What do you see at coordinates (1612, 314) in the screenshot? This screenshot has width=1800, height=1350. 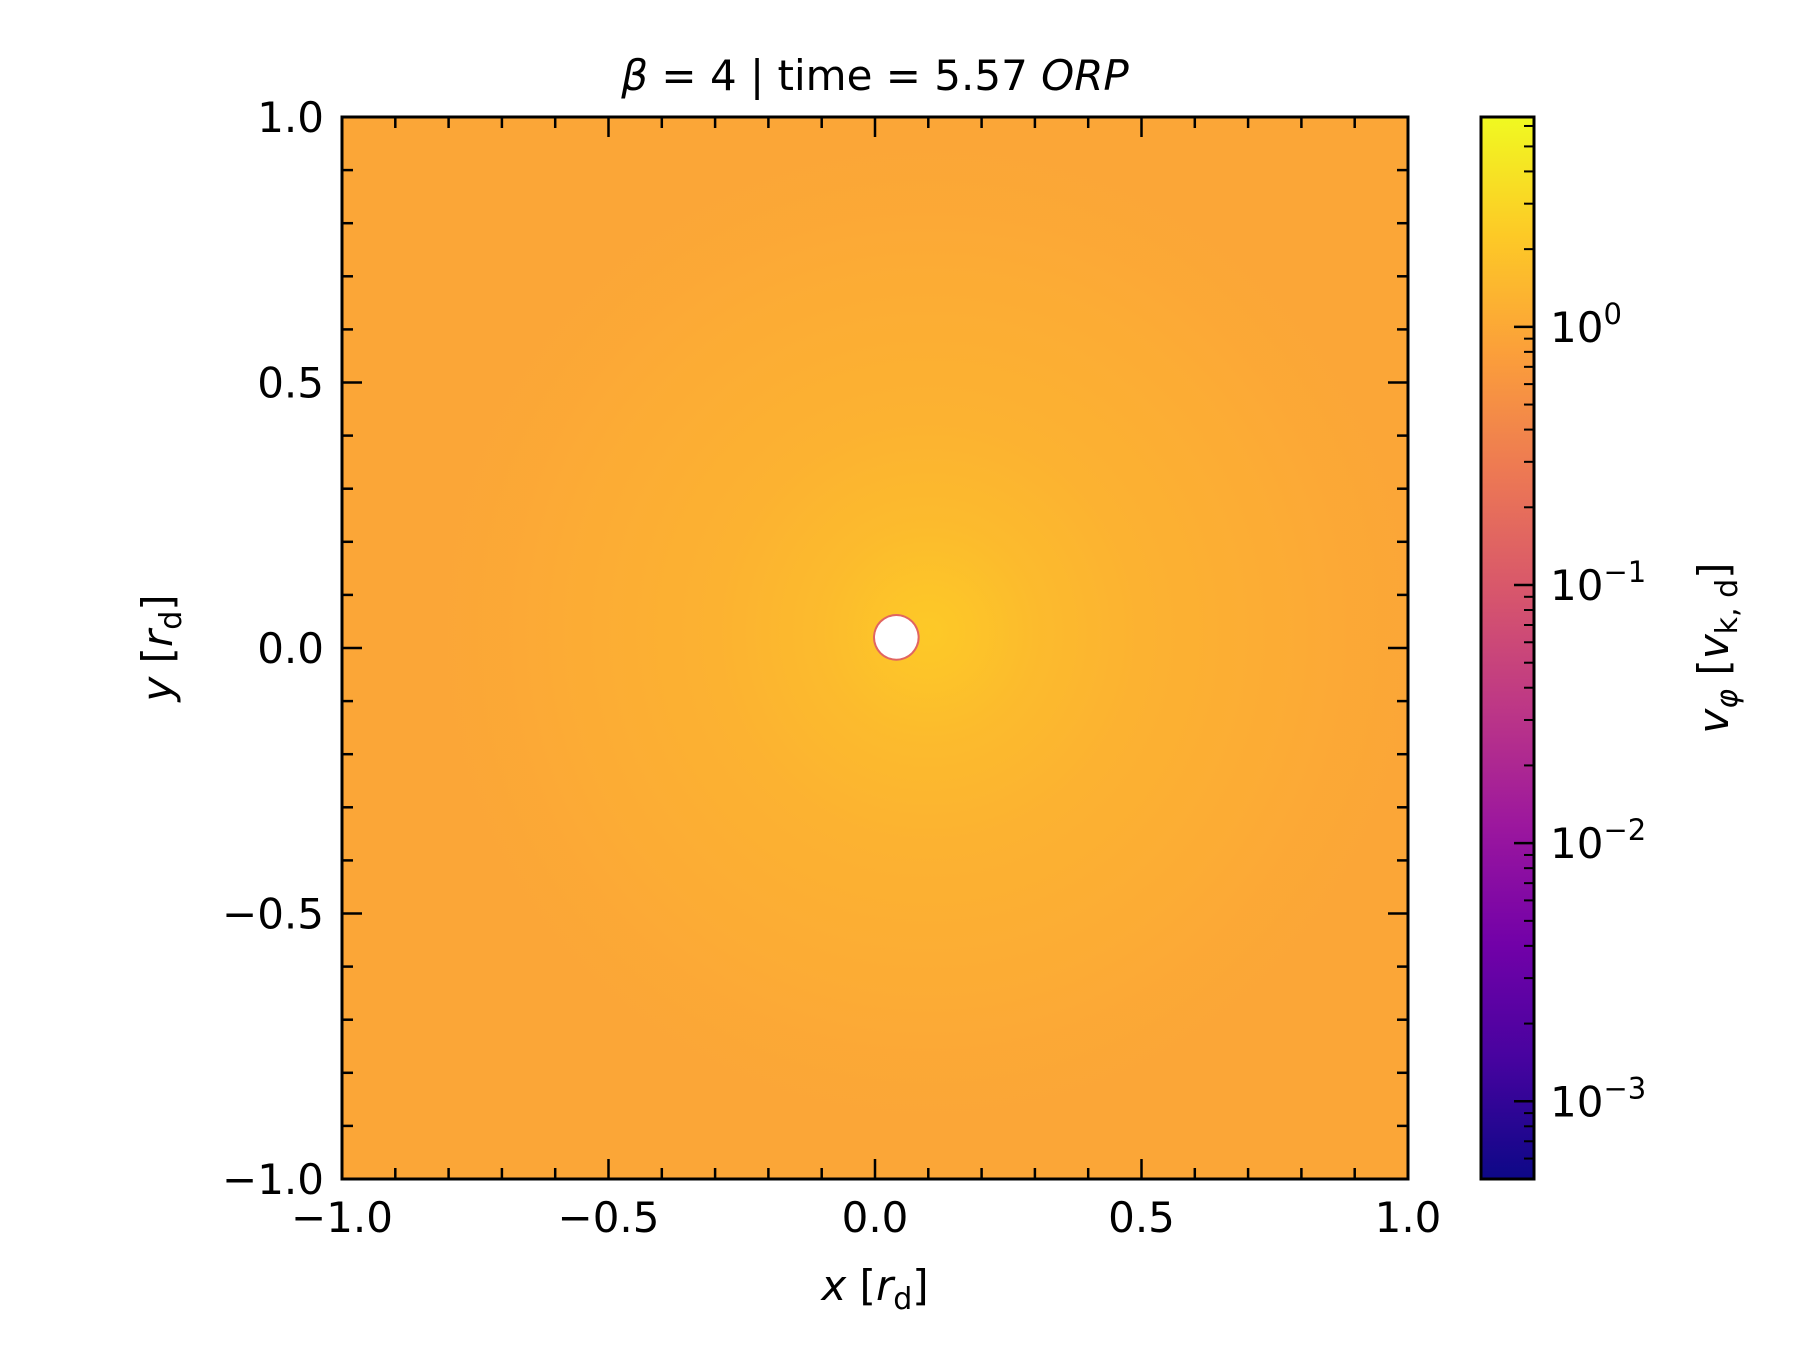 I see `colorbar-tick-exp: 0` at bounding box center [1612, 314].